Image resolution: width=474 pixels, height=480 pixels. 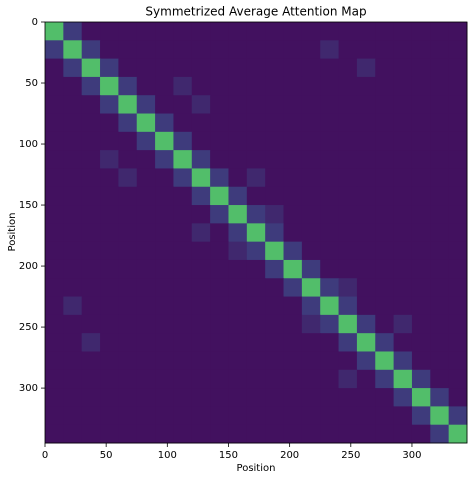 What do you see at coordinates (228, 455) in the screenshot?
I see `x-tick-label: 150` at bounding box center [228, 455].